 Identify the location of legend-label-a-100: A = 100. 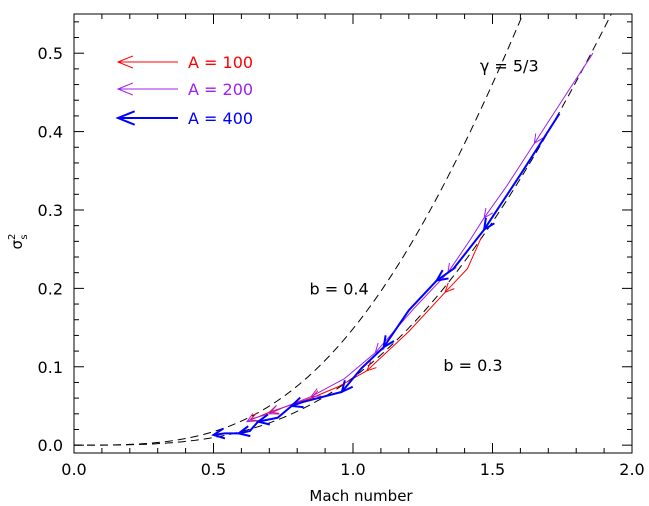
(220, 62).